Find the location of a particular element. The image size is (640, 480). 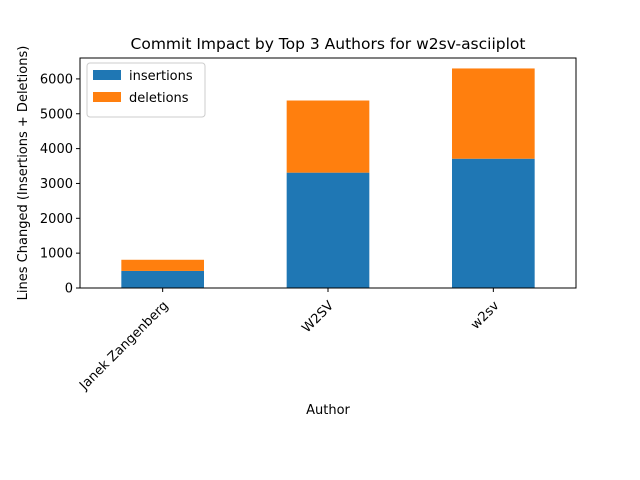

x-axis-label: Author is located at coordinates (328, 410).